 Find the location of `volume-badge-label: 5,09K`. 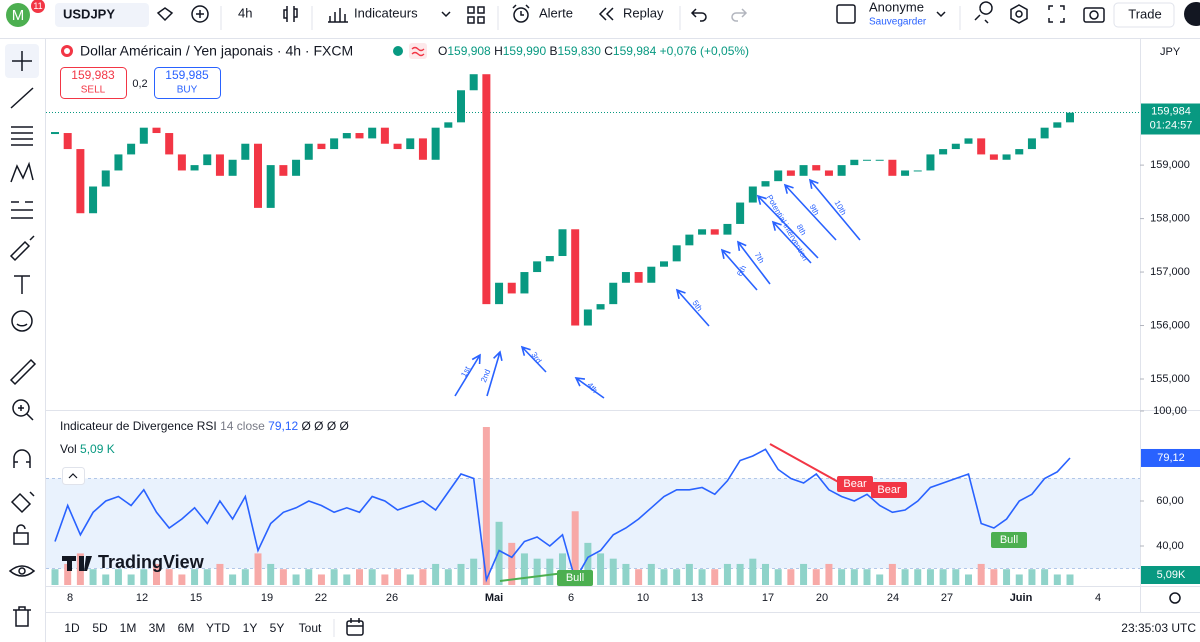

volume-badge-label: 5,09K is located at coordinates (1171, 575).